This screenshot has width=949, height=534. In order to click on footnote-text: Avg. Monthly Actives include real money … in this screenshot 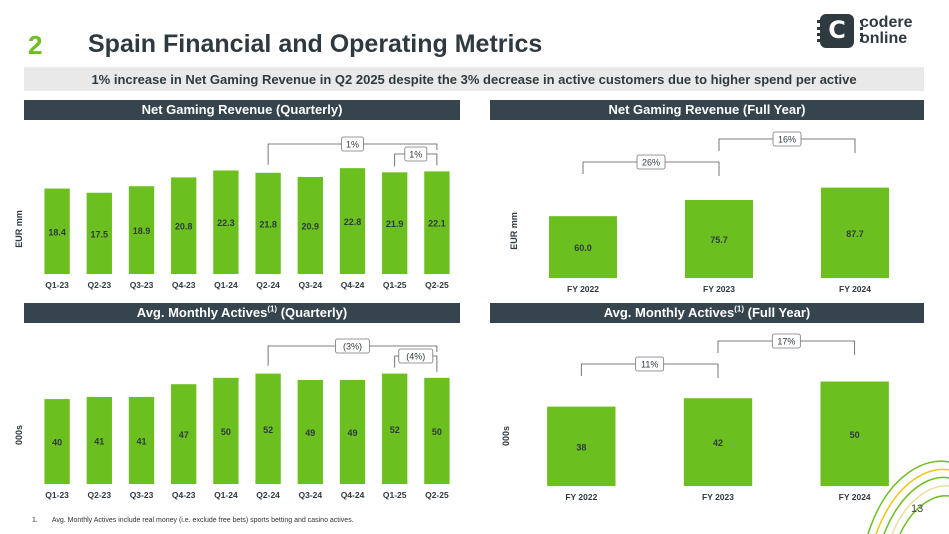, I will do `click(202, 520)`.